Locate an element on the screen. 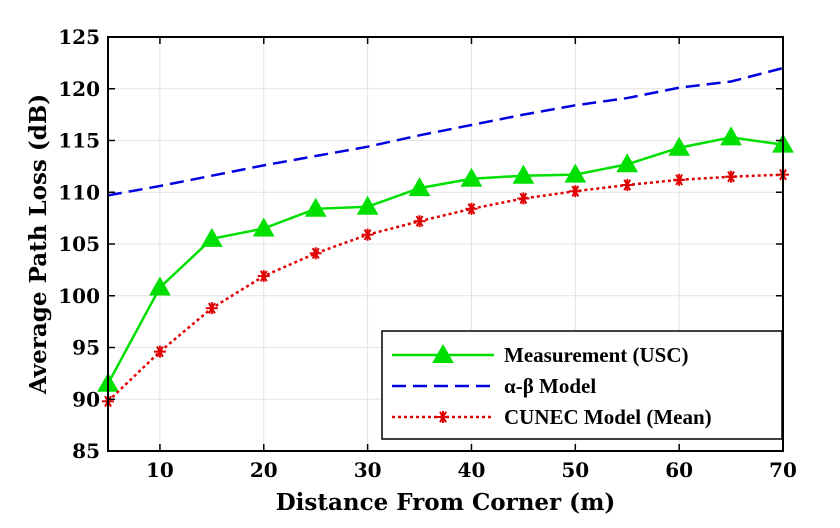 Image resolution: width=840 pixels, height=528 pixels. y-tick-label: 125 is located at coordinates (79, 37).